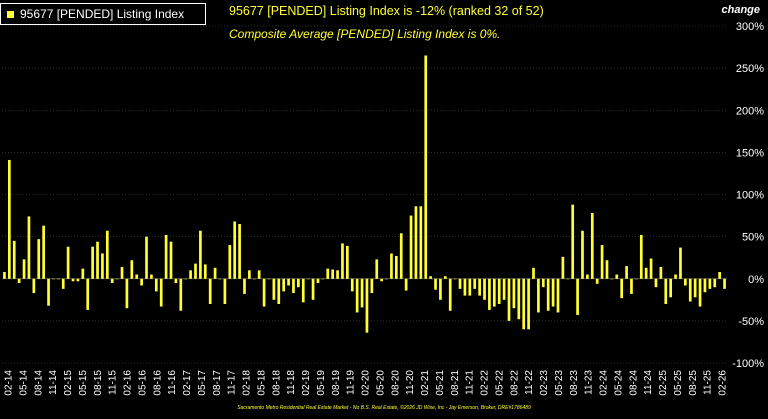  I want to click on y-tick-label: 50%, so click(753, 238).